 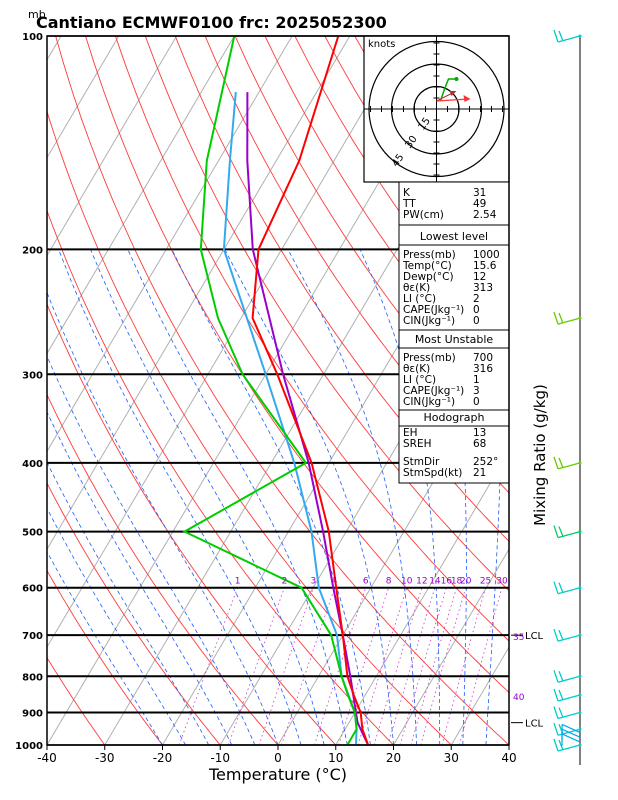 I want to click on storm-motion-vector, so click(x=452, y=100).